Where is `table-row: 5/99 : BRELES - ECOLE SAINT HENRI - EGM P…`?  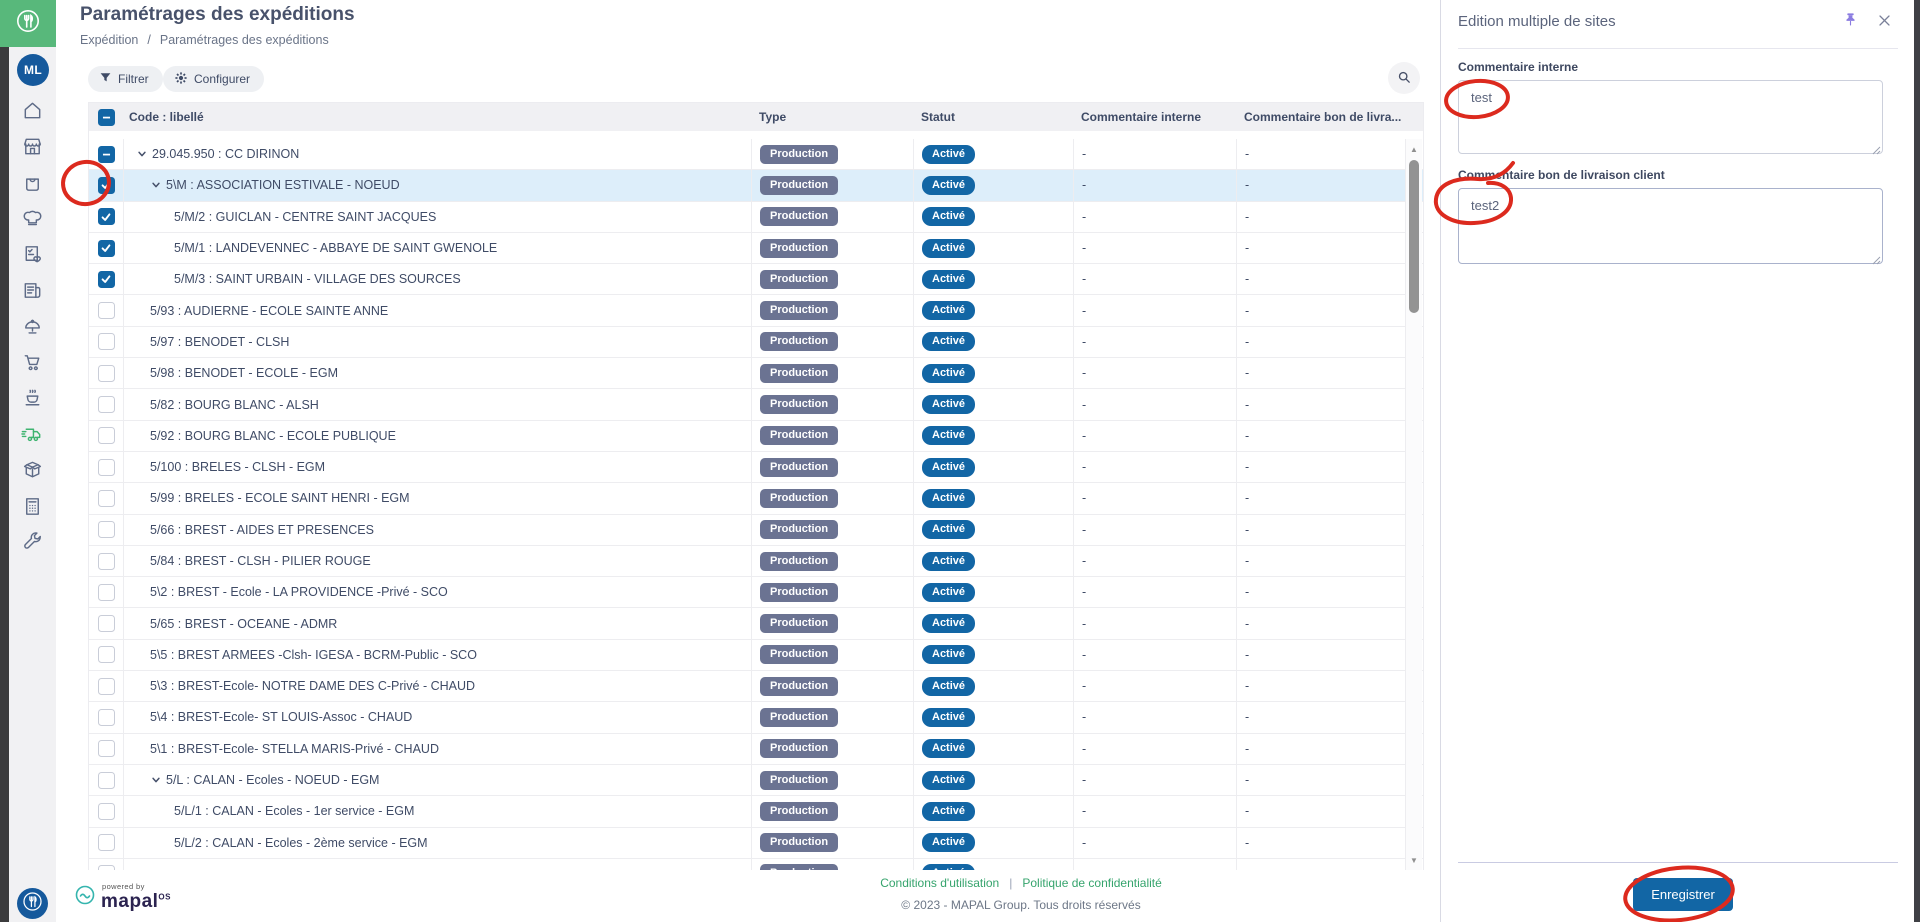 table-row: 5/99 : BRELES - ECOLE SAINT HENRI - EGM P… is located at coordinates (756, 499).